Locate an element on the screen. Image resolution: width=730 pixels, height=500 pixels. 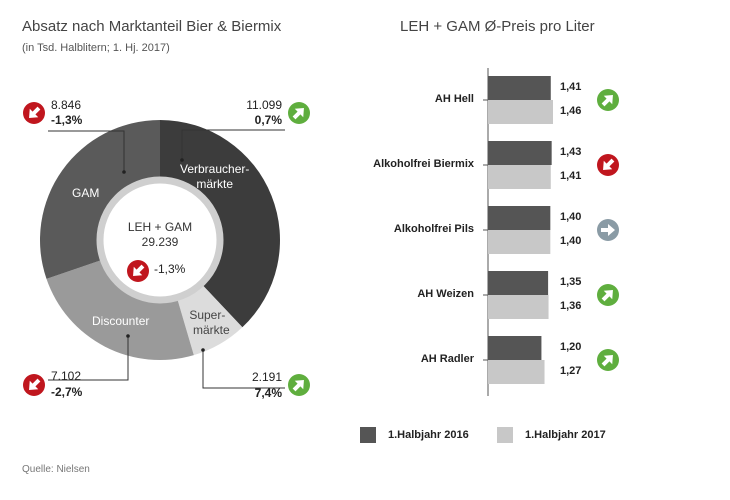
verbrauchermaerkte-trend-icon is located at coordinates (299, 115).